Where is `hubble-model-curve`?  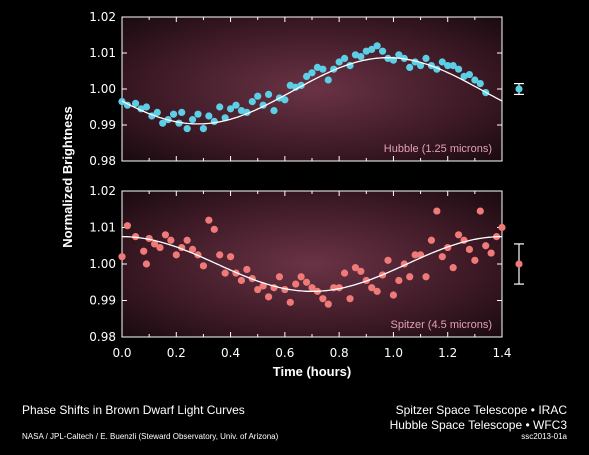 hubble-model-curve is located at coordinates (312, 91).